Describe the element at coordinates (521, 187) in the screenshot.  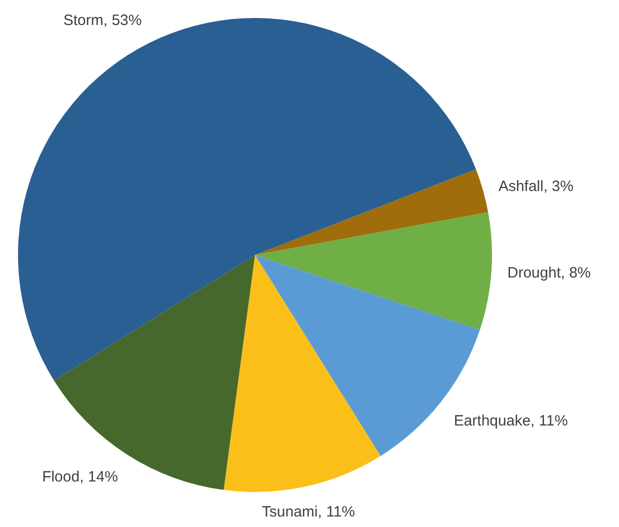
I see `slice-label: Ashfall` at that location.